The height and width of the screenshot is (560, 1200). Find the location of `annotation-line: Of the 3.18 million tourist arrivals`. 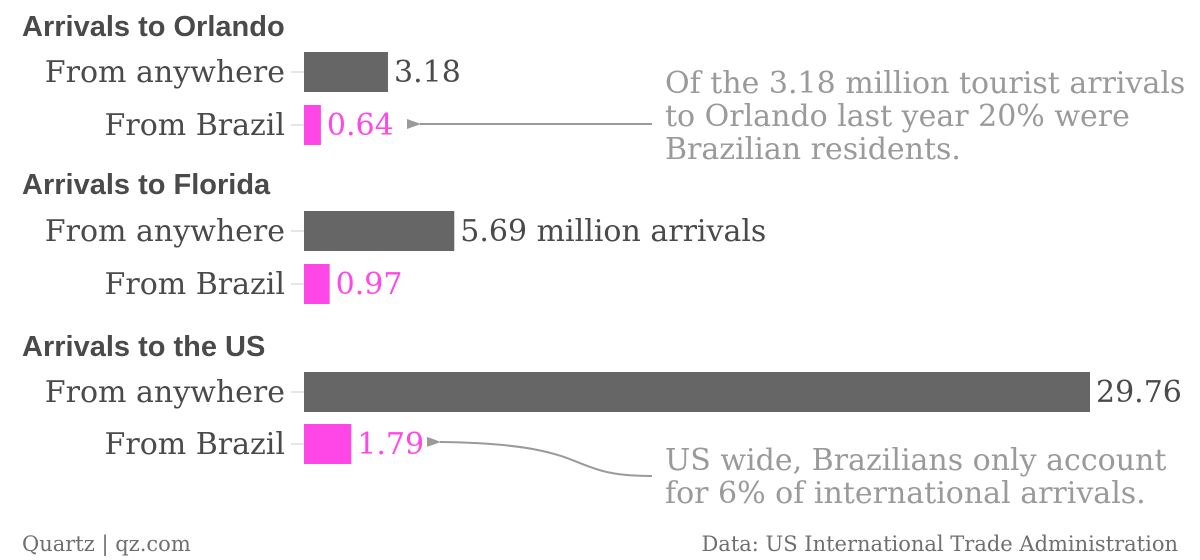

annotation-line: Of the 3.18 million tourist arrivals is located at coordinates (925, 83).